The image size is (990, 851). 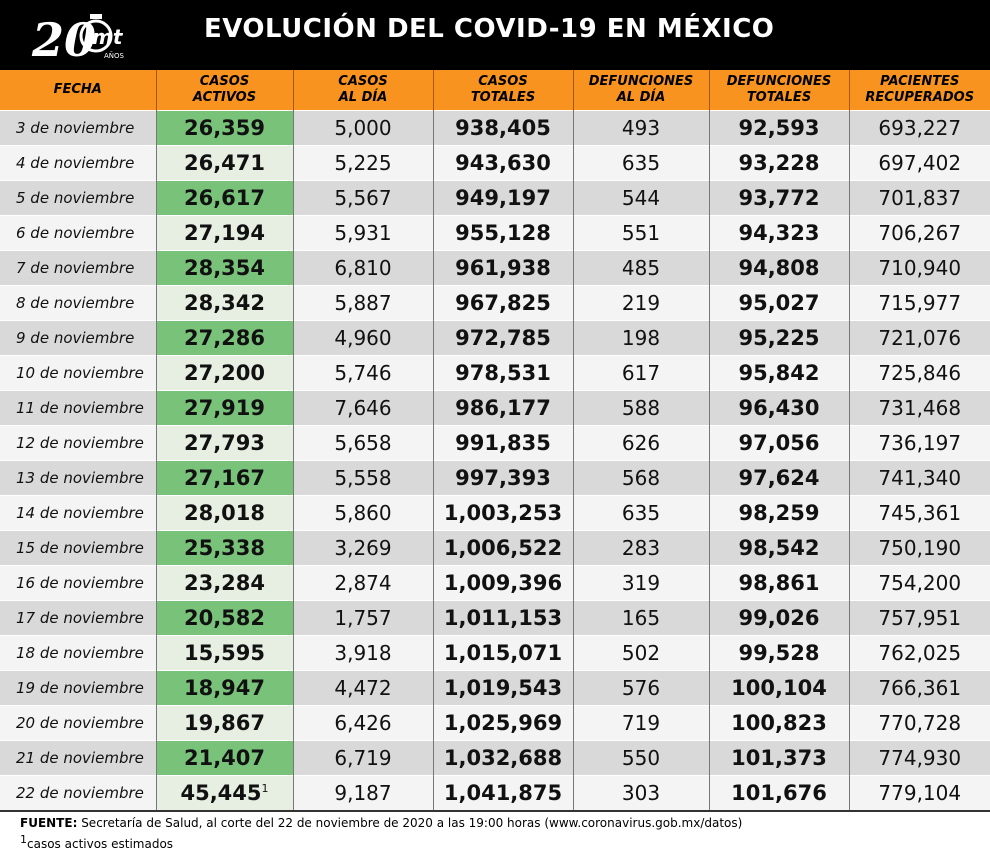 I want to click on cell-casos-activos: 23,284, so click(x=224, y=583).